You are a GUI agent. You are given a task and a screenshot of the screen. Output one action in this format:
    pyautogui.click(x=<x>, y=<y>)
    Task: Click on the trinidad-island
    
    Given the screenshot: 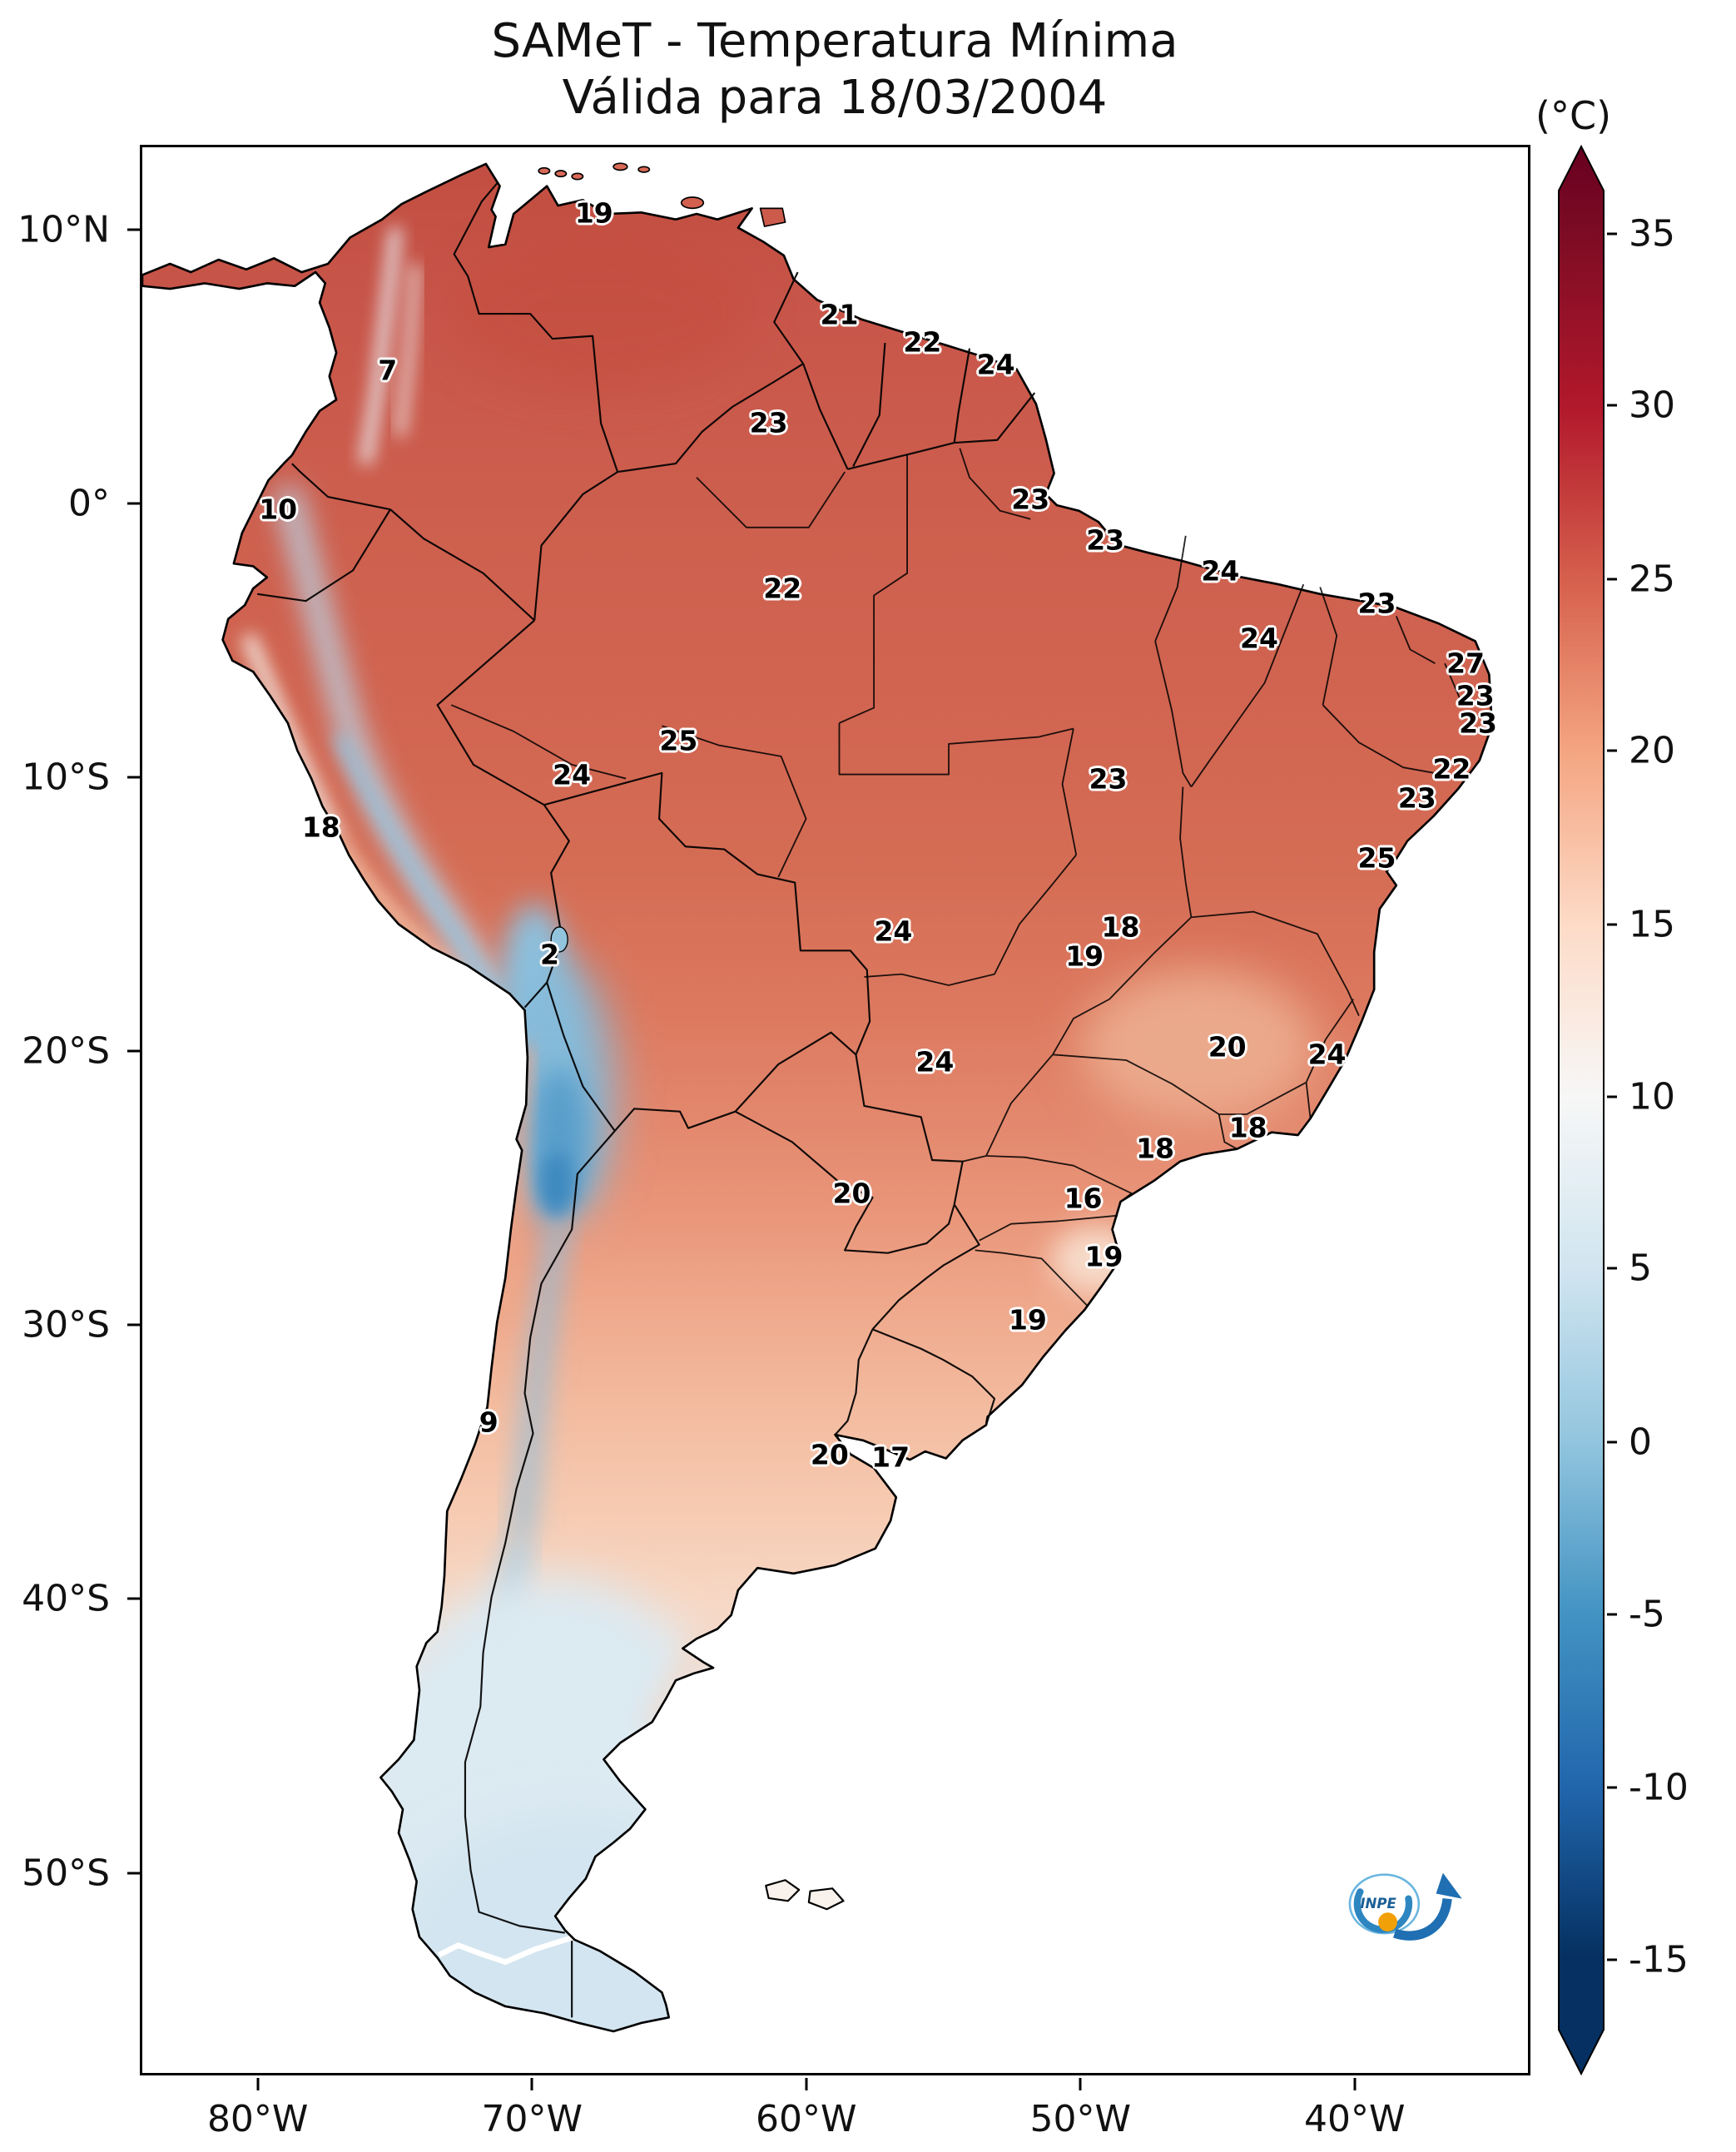 What is the action you would take?
    pyautogui.click(x=772, y=217)
    